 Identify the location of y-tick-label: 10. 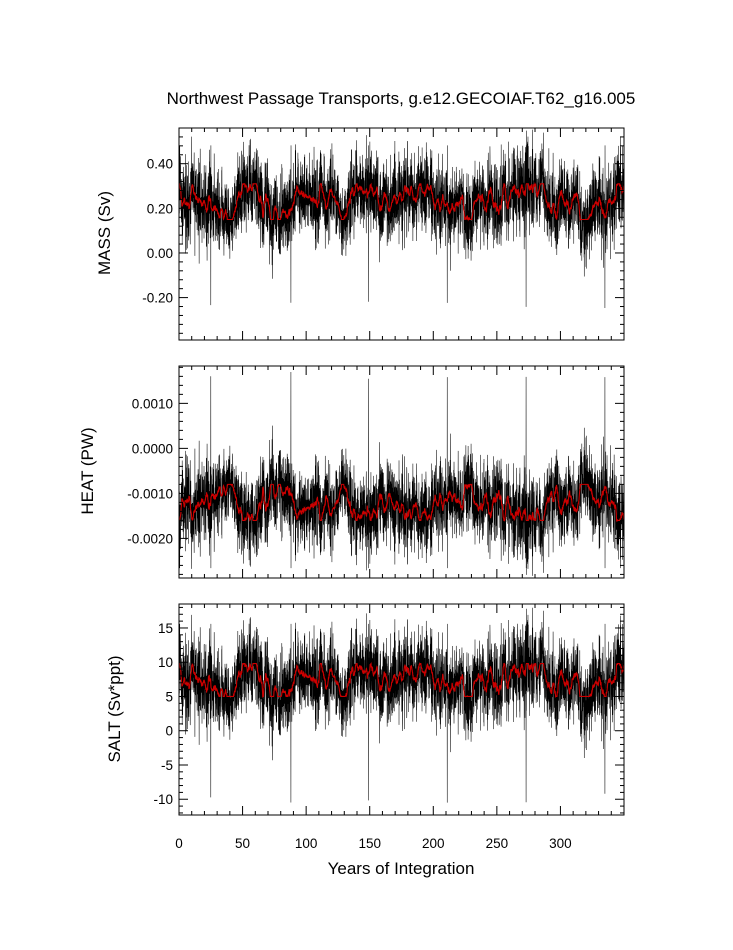
(165, 662).